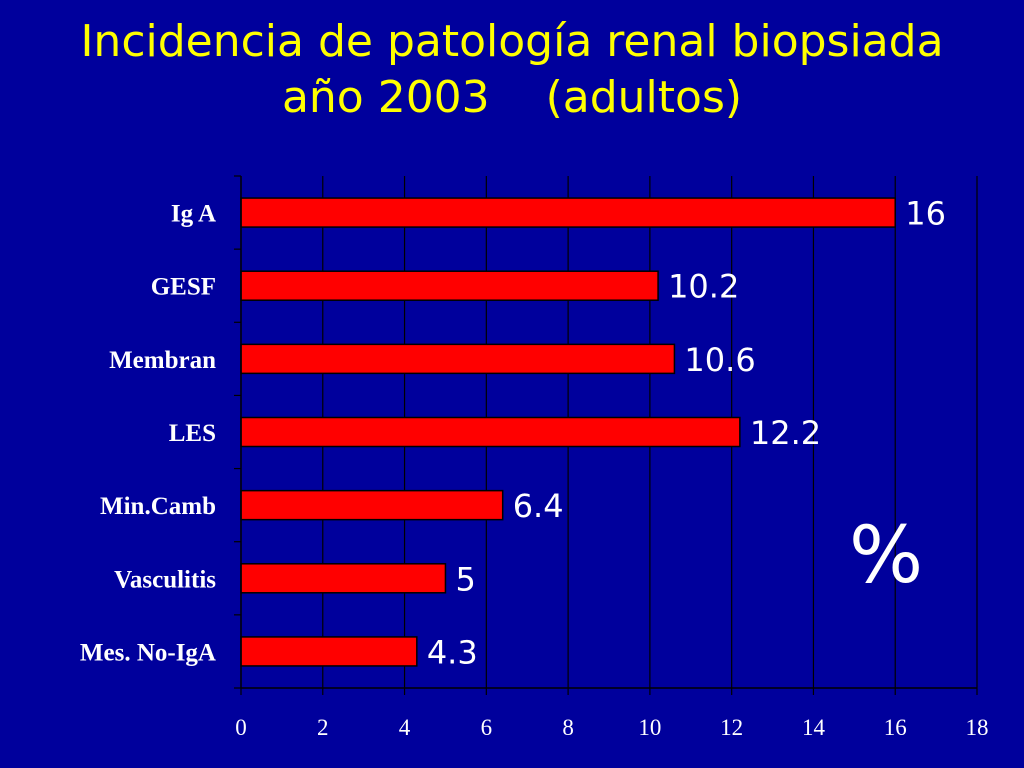 This screenshot has width=1024, height=768. Describe the element at coordinates (158, 506) in the screenshot. I see `category-label: Min.Camb` at that location.